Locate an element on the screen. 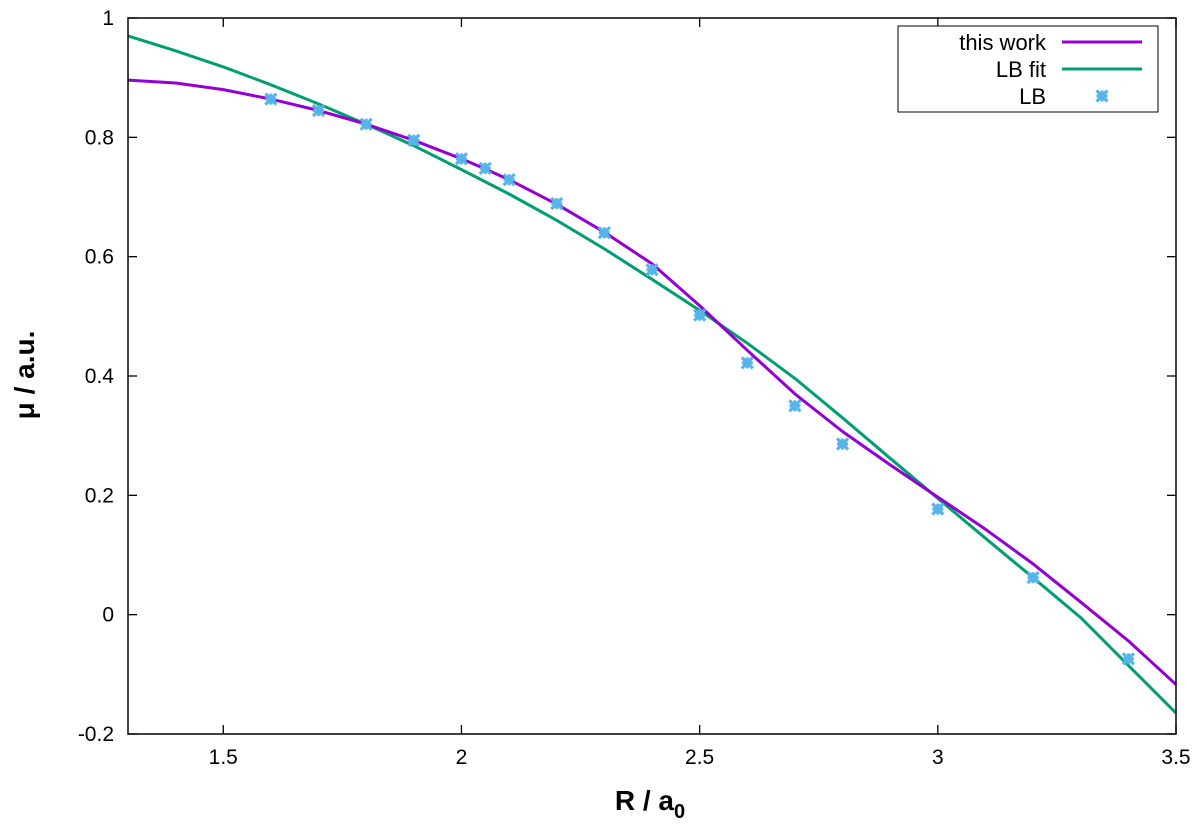 The height and width of the screenshot is (826, 1200). x-tick-label: 3.5 is located at coordinates (1175, 757).